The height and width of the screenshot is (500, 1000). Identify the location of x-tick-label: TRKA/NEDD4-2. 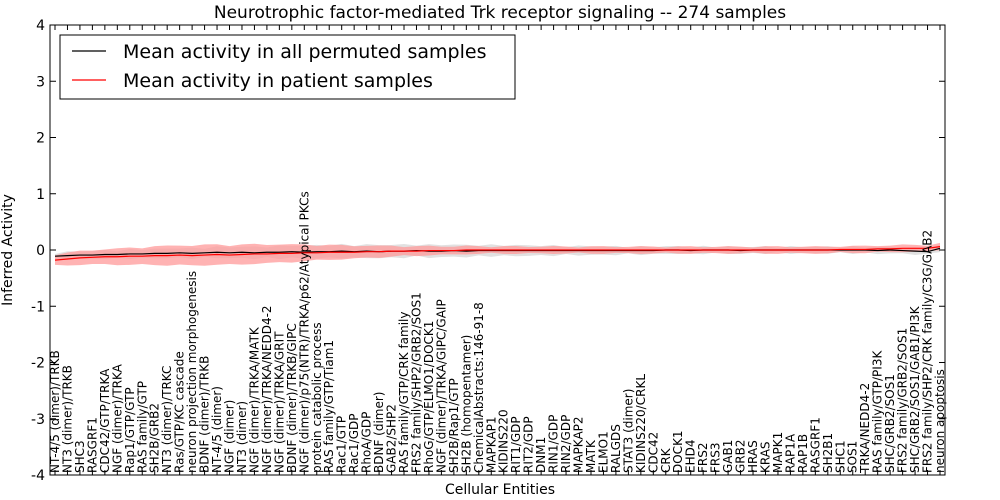
(865, 428).